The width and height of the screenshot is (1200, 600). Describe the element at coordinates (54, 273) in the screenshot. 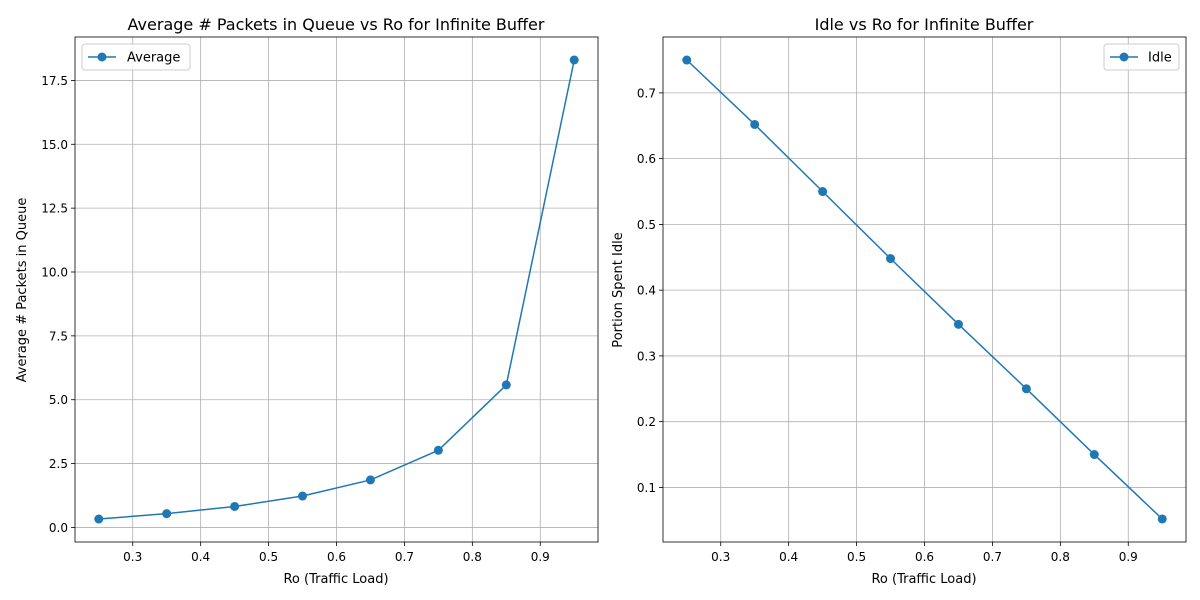

I see `y-tick-label: 10.0` at that location.